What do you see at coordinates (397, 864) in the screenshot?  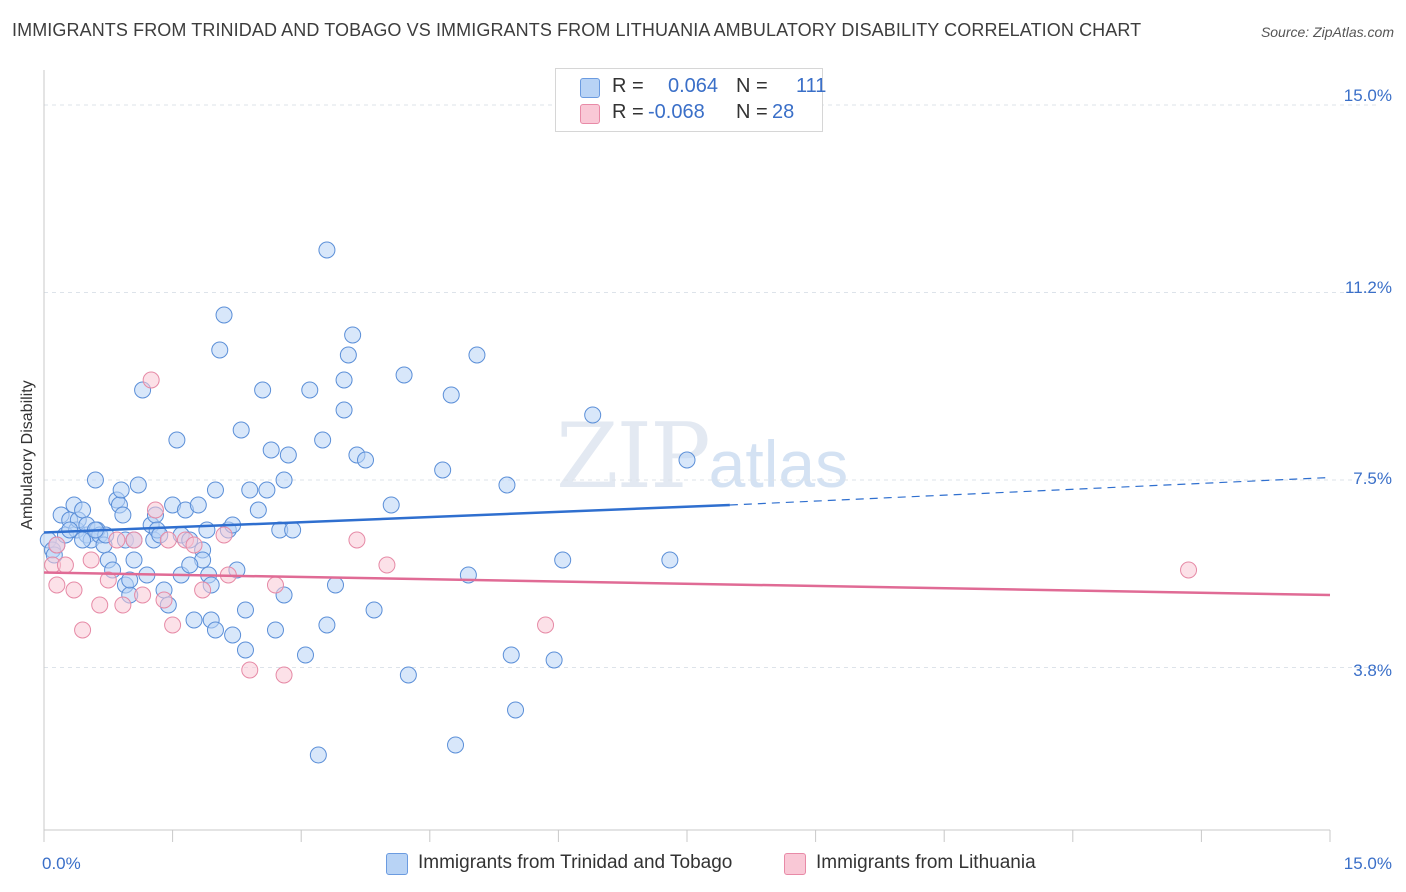 I see `bottom-legend-swatch-blue` at bounding box center [397, 864].